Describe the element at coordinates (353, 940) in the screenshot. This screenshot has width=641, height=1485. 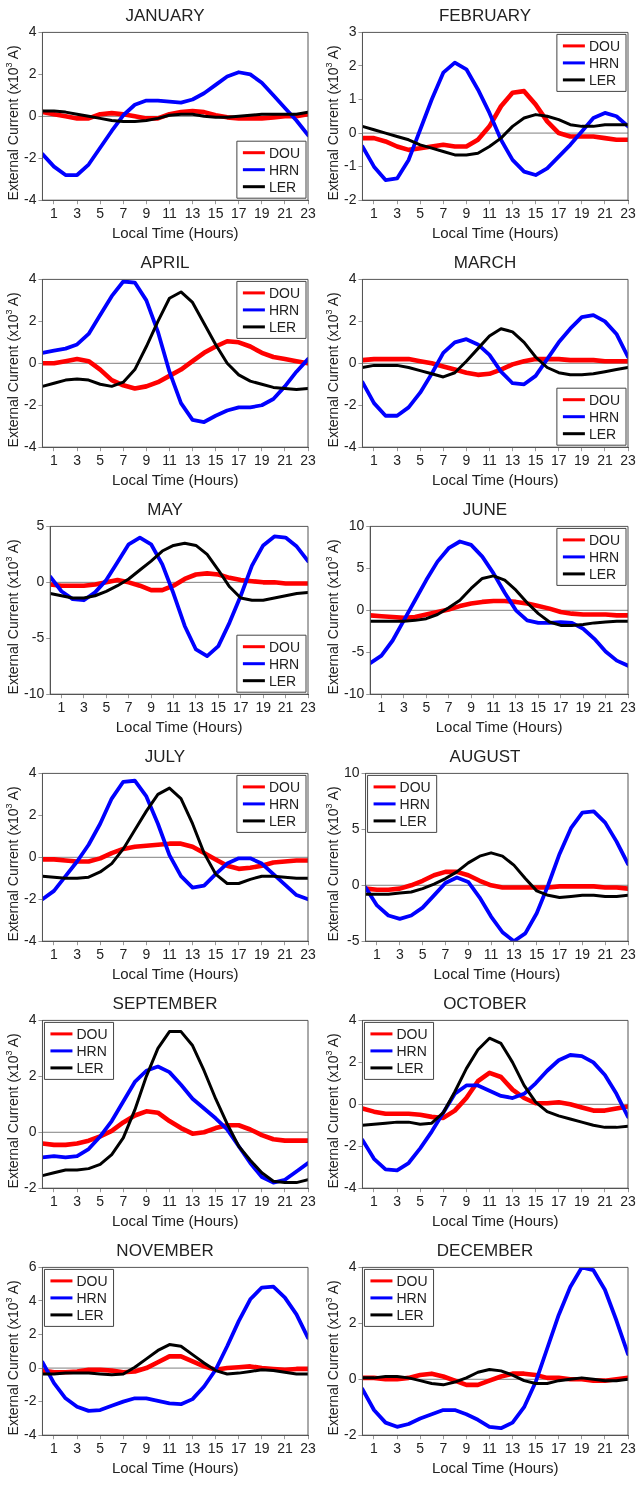
I see `y-tick-label: -5` at that location.